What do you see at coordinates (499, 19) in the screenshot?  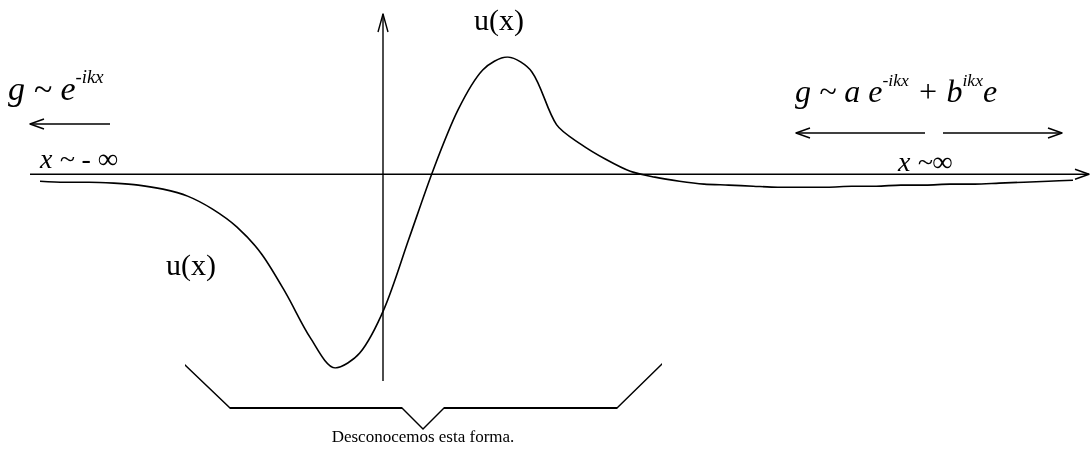 I see `text: u(x)` at bounding box center [499, 19].